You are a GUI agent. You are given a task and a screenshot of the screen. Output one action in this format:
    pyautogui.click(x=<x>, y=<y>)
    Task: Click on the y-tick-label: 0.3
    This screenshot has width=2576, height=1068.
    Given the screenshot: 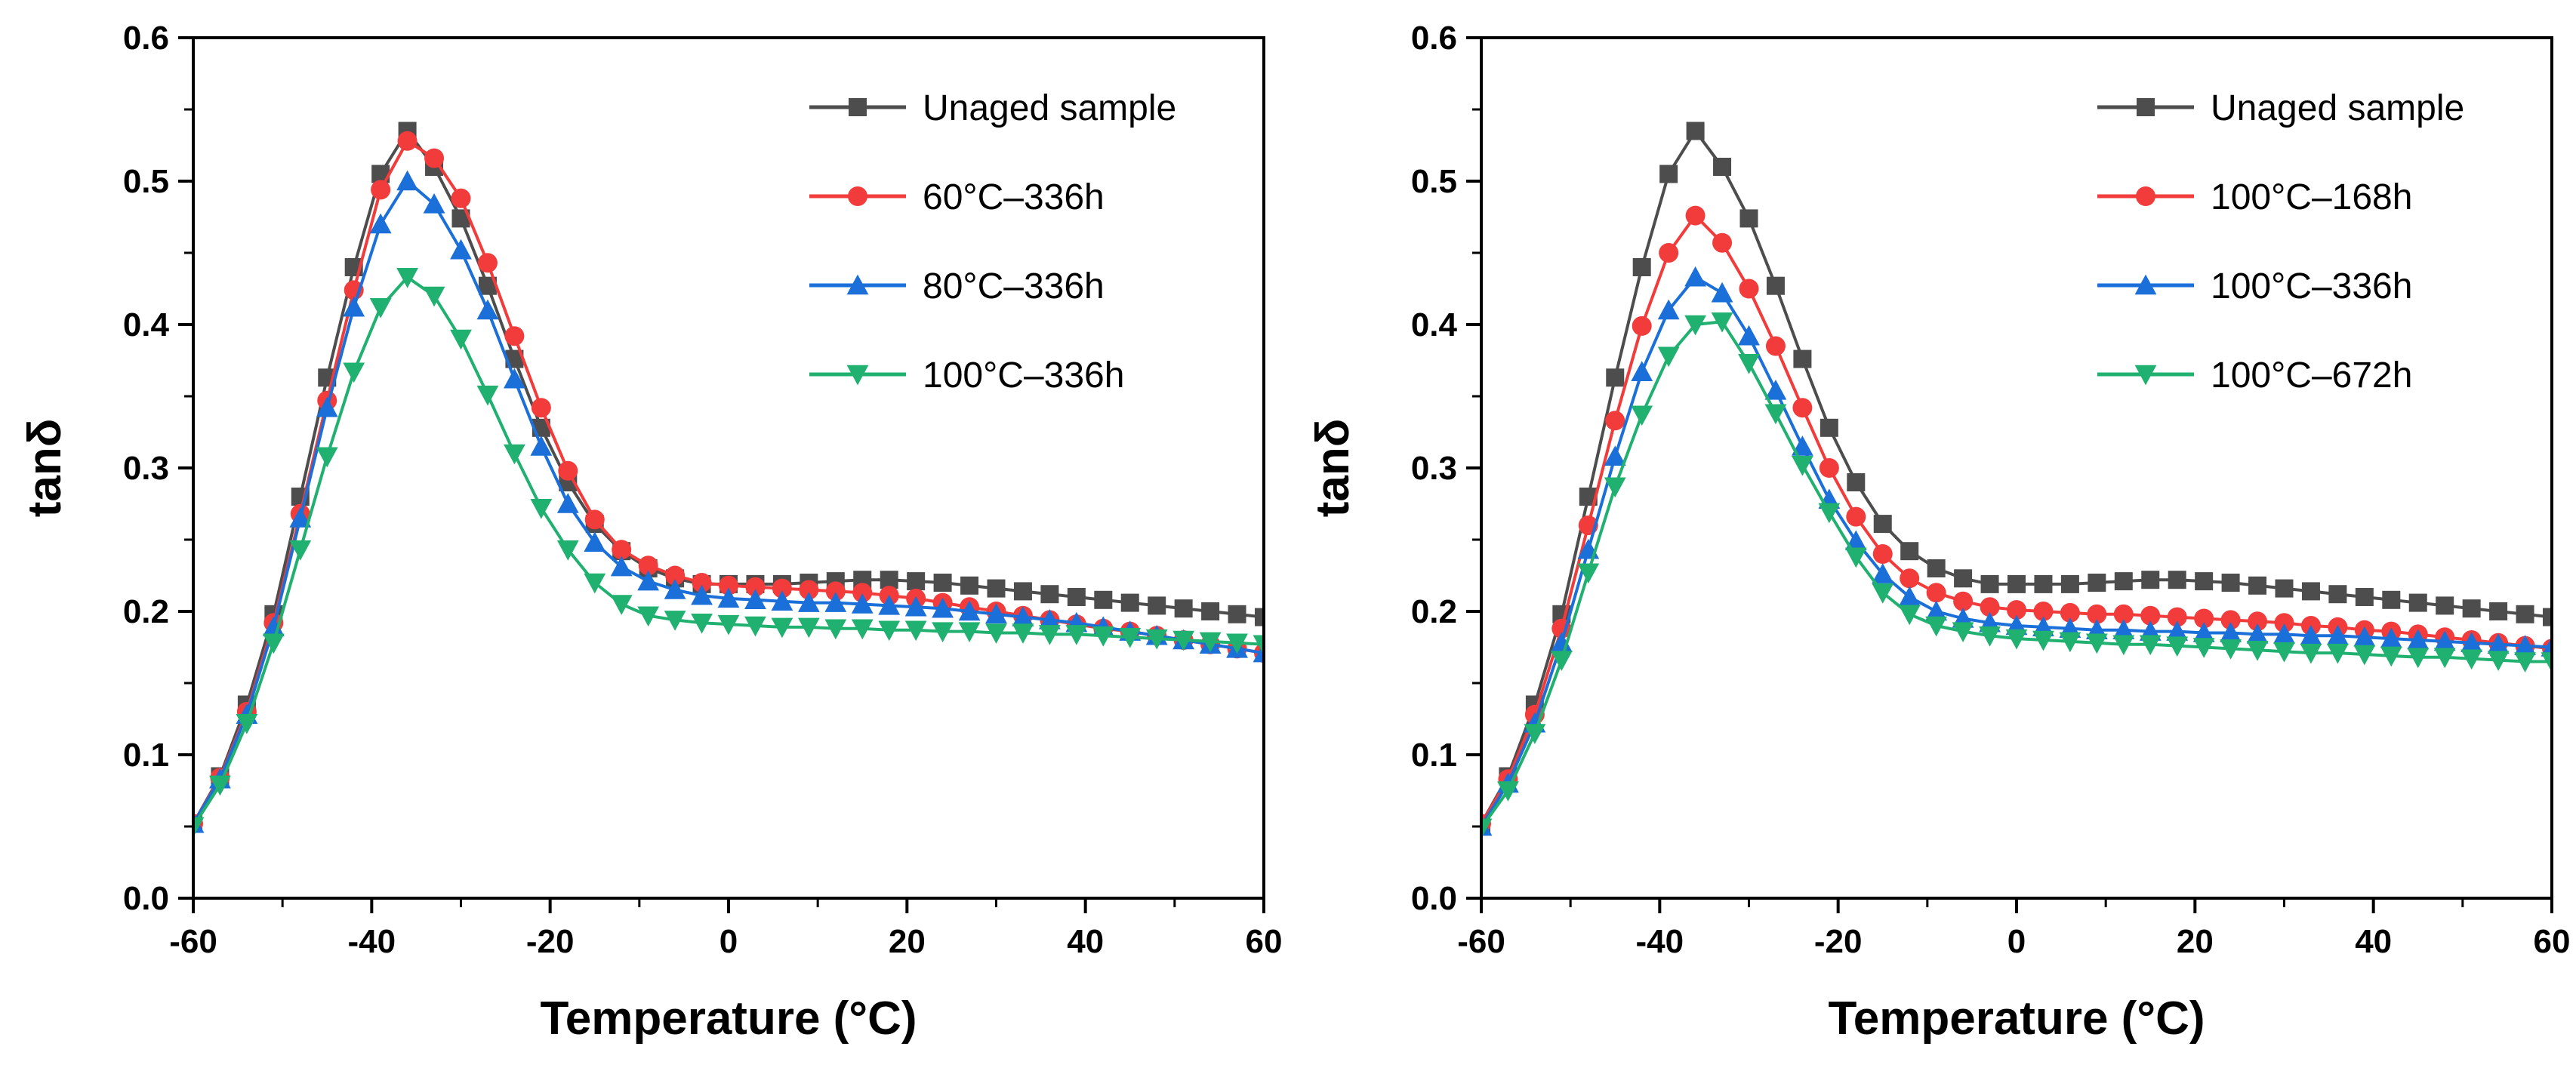 What is the action you would take?
    pyautogui.click(x=146, y=468)
    